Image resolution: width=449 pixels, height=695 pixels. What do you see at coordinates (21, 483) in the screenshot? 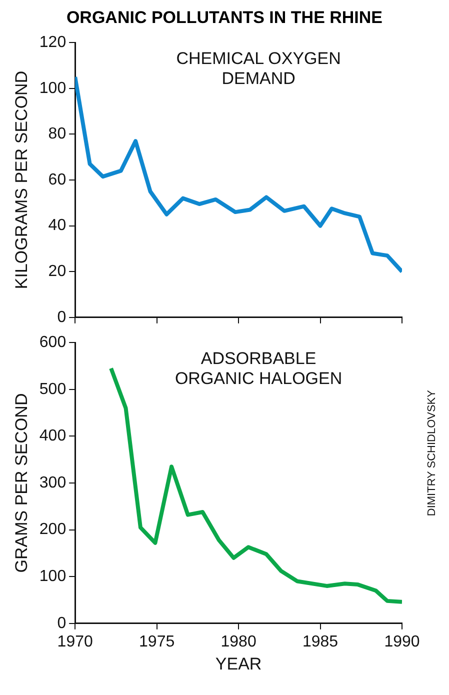
I see `y-axis-title: GRAMS PER SECOND` at bounding box center [21, 483].